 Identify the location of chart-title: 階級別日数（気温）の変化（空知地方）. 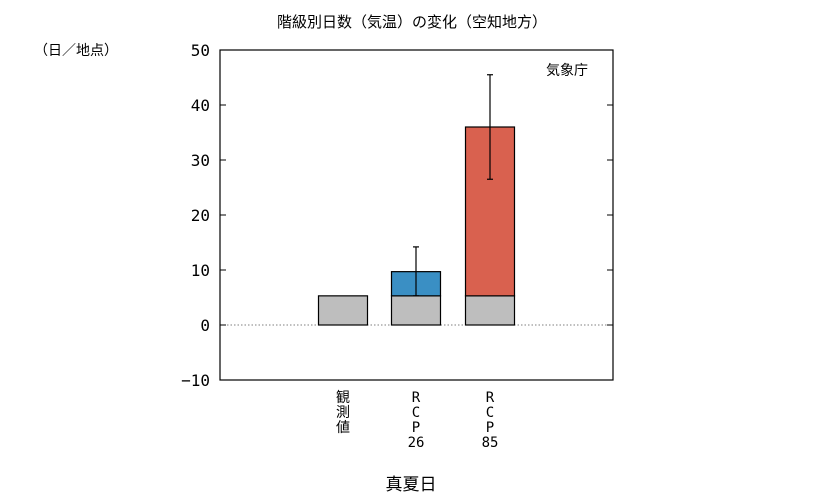
(412, 22).